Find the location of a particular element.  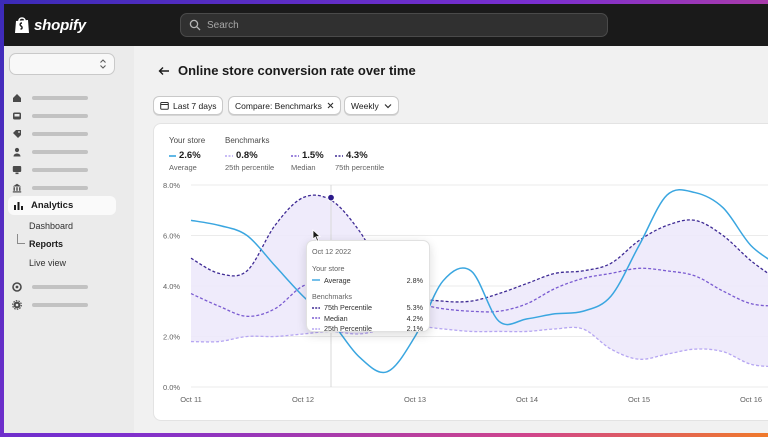

top-bar: shopify Search is located at coordinates (386, 25).